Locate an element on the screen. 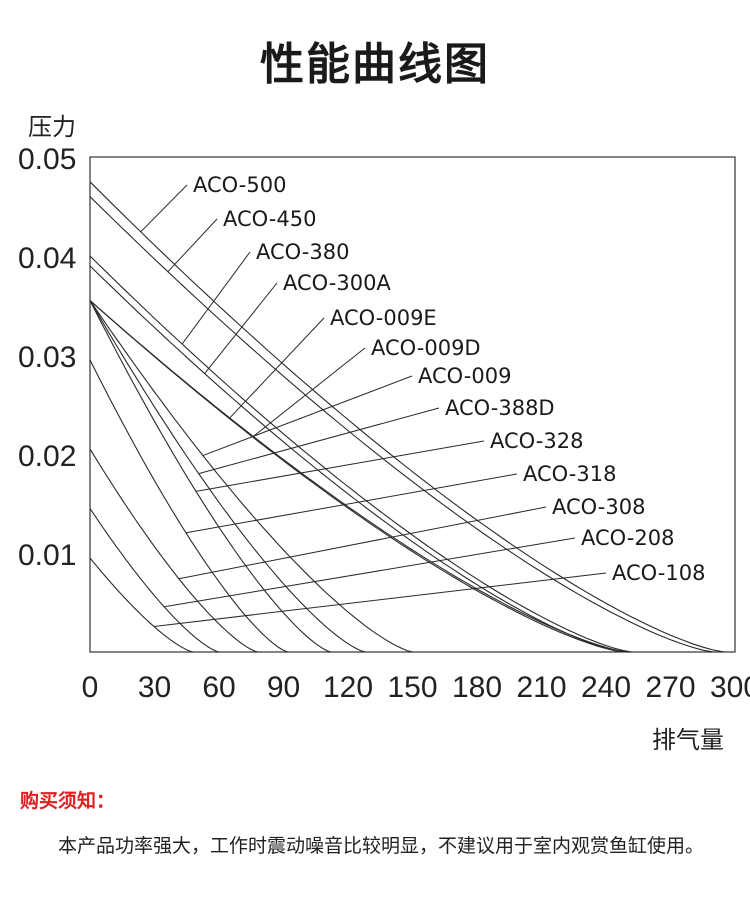 The width and height of the screenshot is (750, 906). chart-title: 性能曲线图 is located at coordinates (375, 64).